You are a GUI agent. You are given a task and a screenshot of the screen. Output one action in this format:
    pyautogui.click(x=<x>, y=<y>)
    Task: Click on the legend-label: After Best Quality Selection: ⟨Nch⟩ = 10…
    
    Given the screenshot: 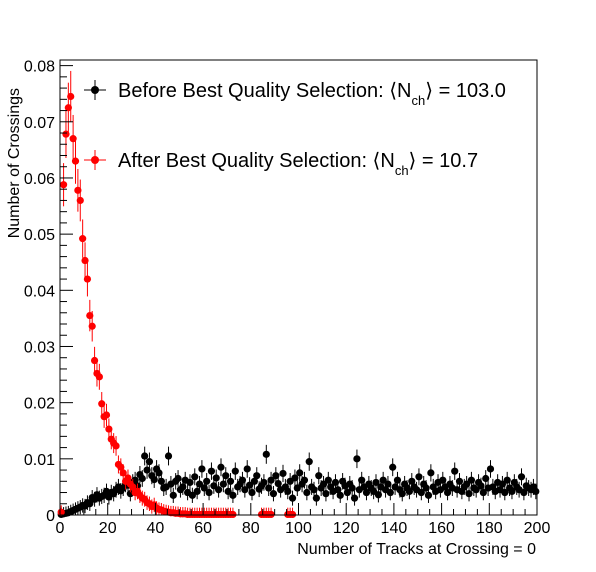 What is the action you would take?
    pyautogui.click(x=298, y=164)
    